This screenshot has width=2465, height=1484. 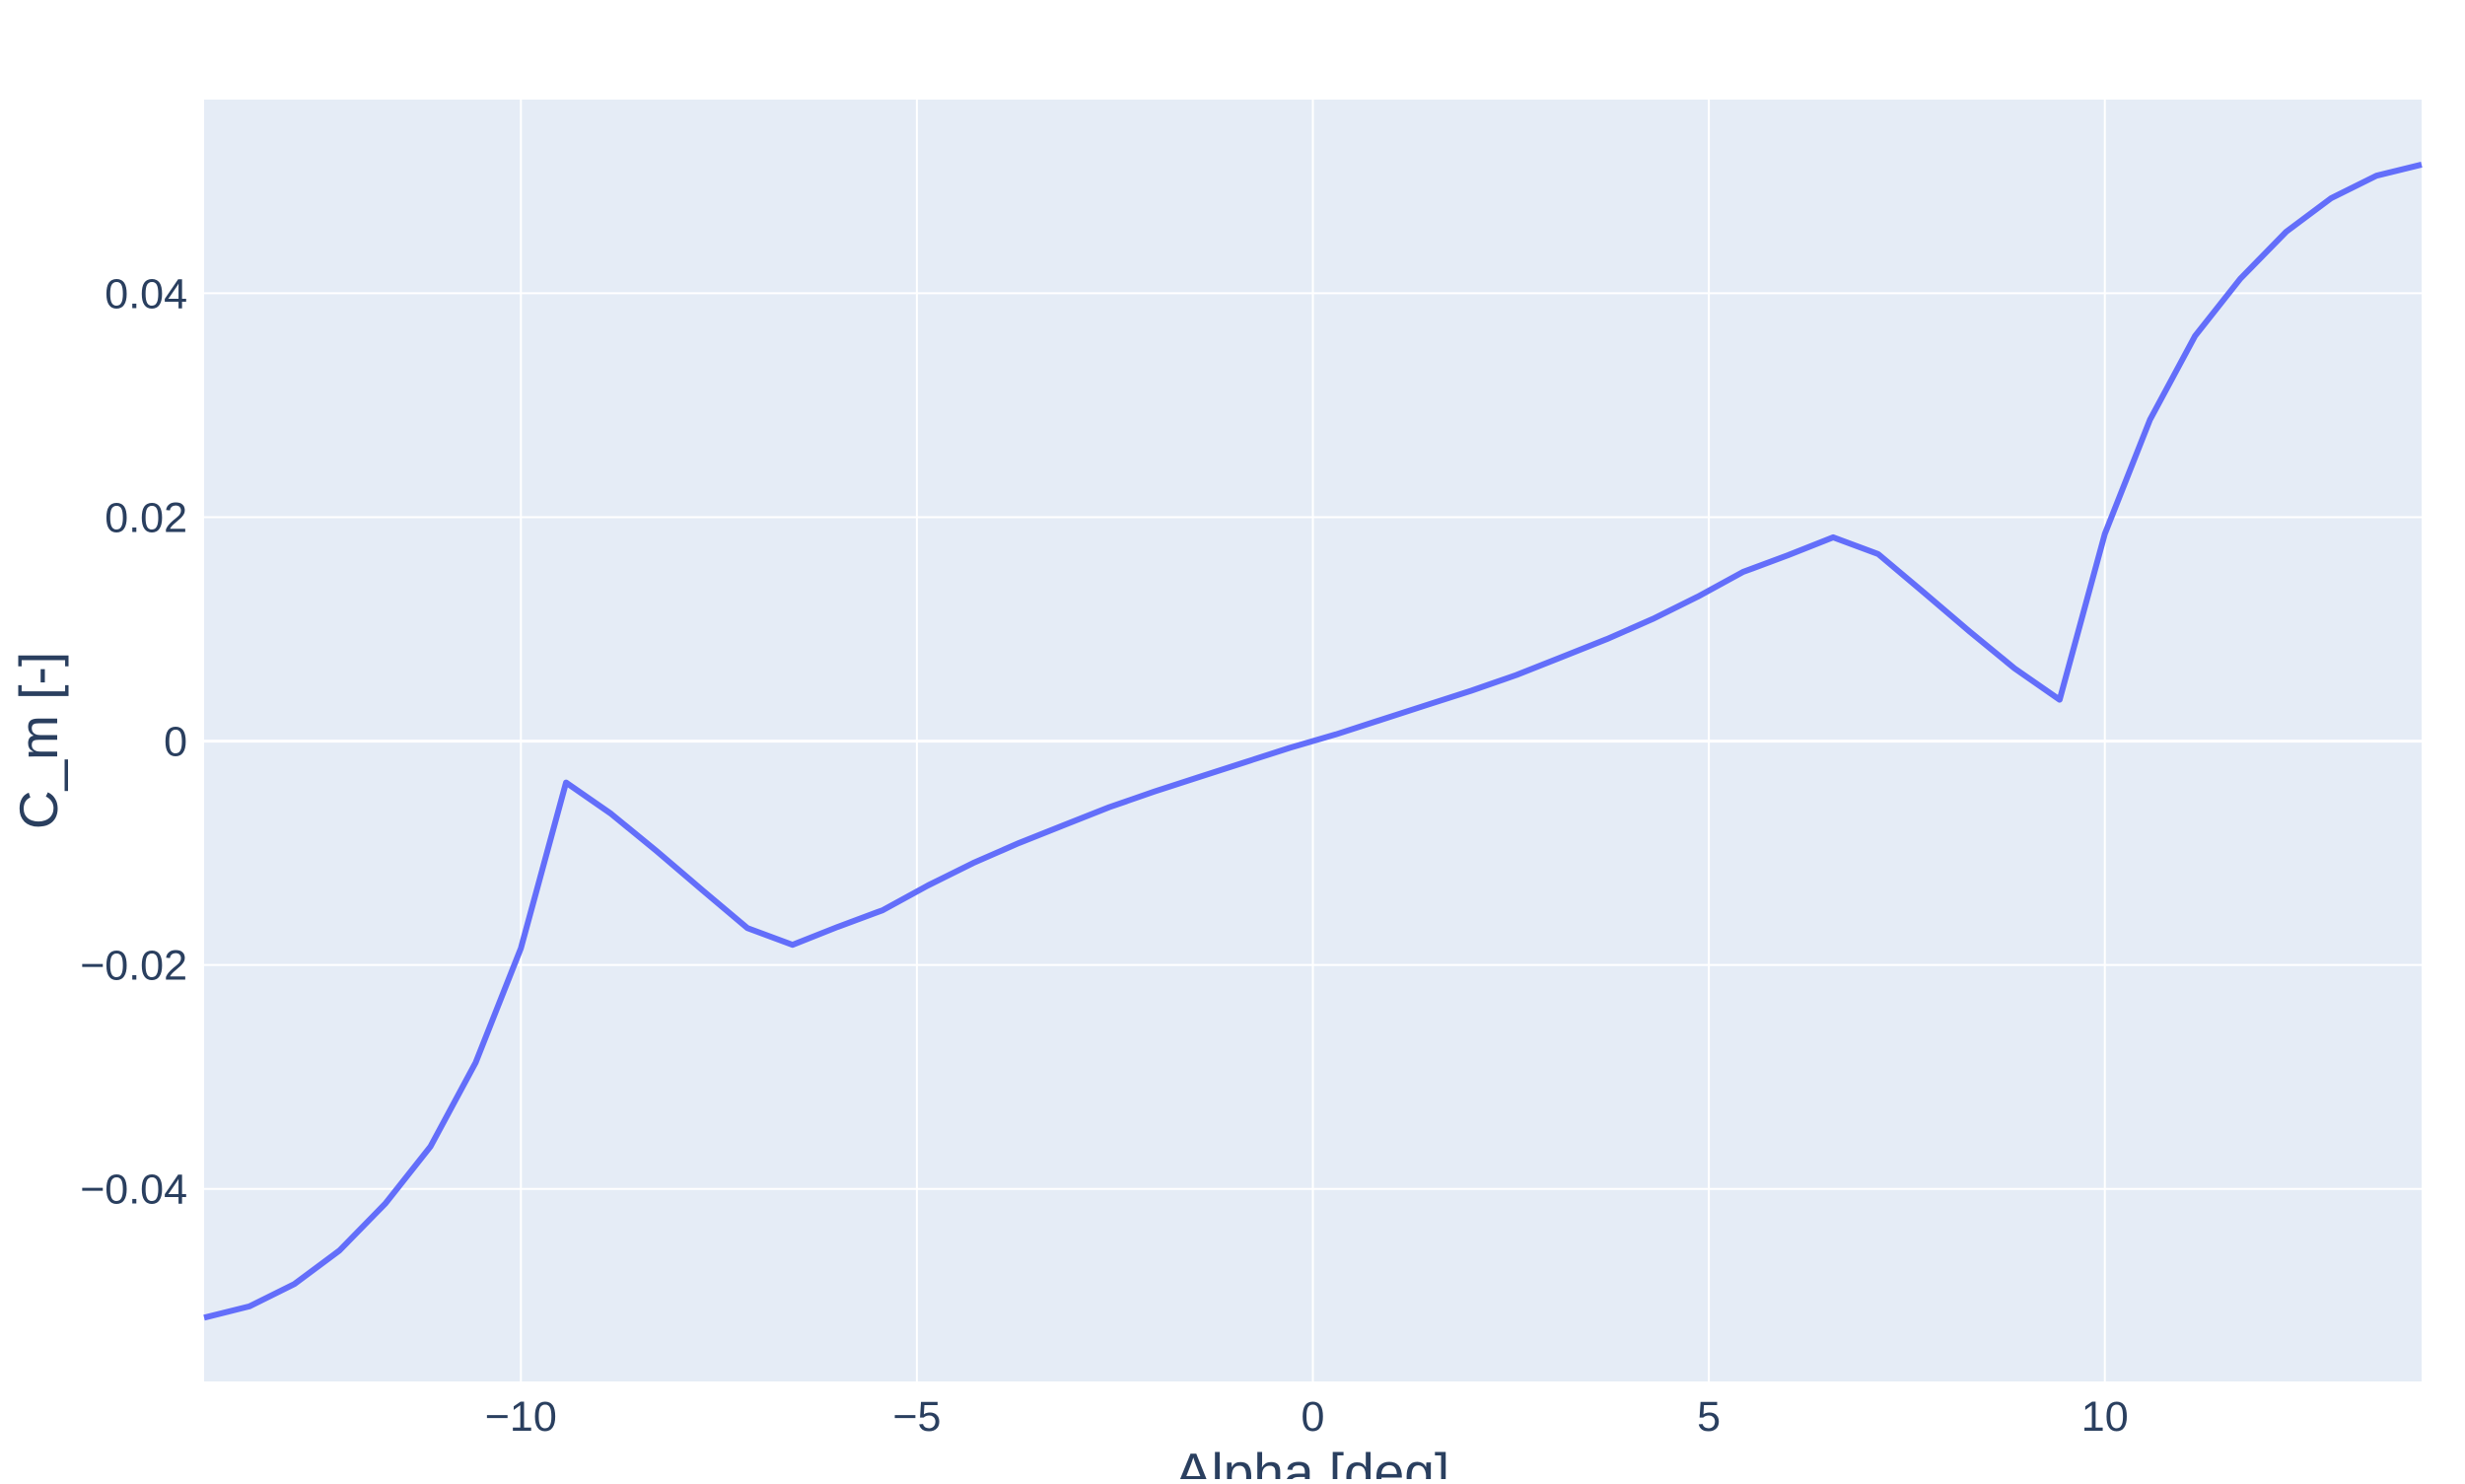 I want to click on x-axis-title: Alpha [deg], so click(x=1312, y=1460).